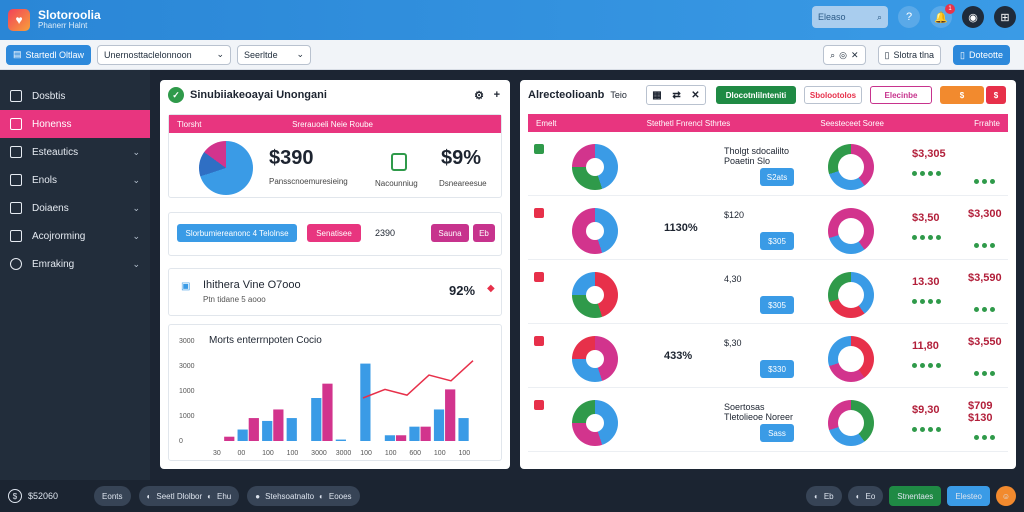 The height and width of the screenshot is (512, 1024). What do you see at coordinates (901, 95) in the screenshot?
I see `right-header-button-3: Elecinbe` at bounding box center [901, 95].